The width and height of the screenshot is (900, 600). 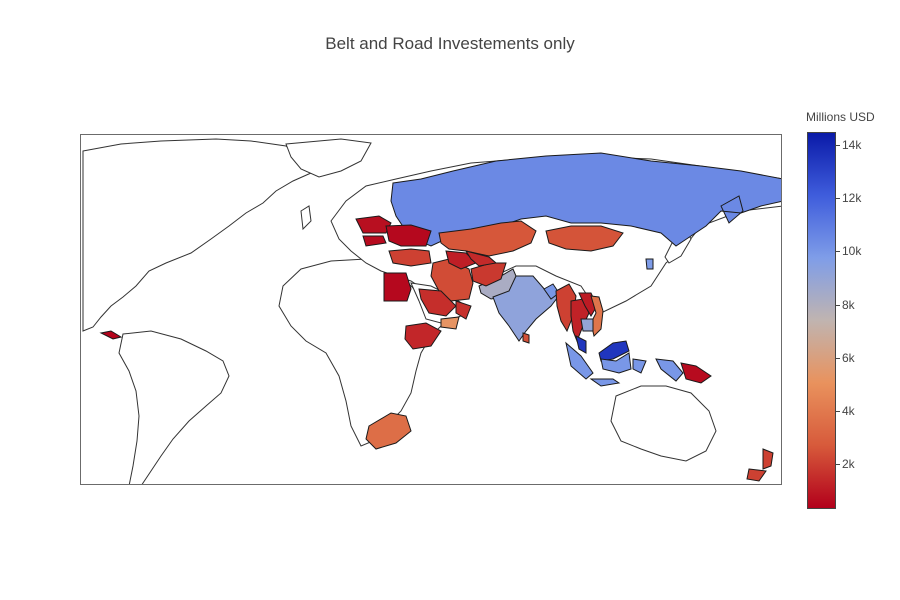 I want to click on region-ukraine, so click(x=408, y=235).